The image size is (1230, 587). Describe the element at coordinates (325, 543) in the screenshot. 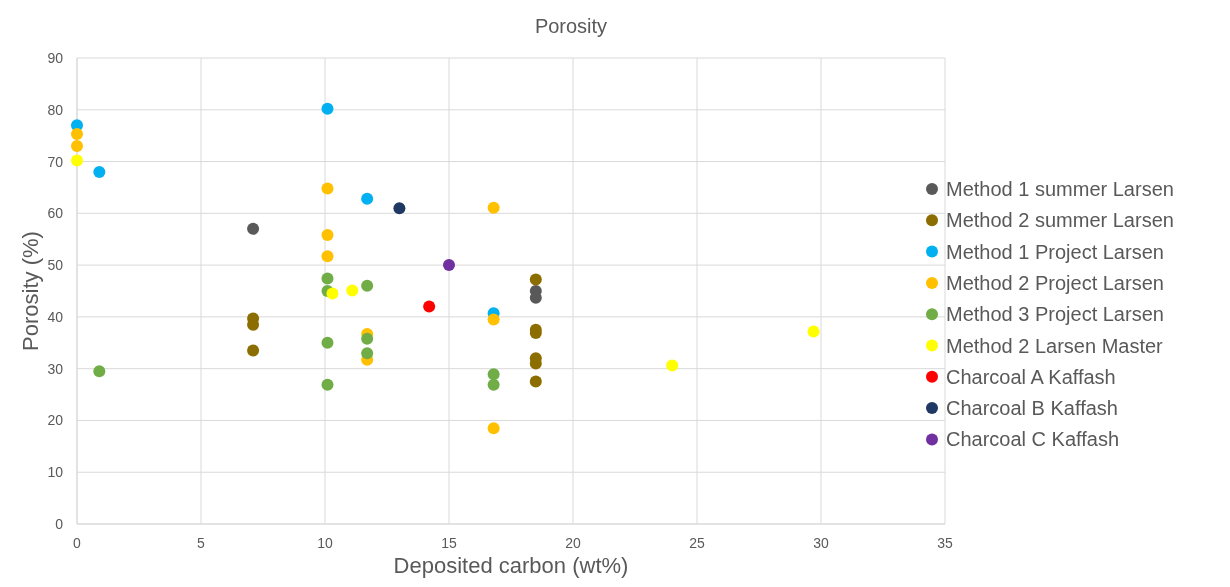

I see `x-tick-label: 10` at that location.